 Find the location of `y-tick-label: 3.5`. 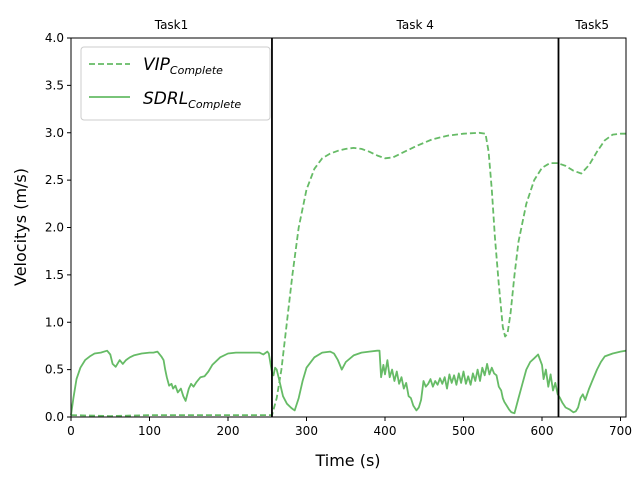

y-tick-label: 3.5 is located at coordinates (54, 85).